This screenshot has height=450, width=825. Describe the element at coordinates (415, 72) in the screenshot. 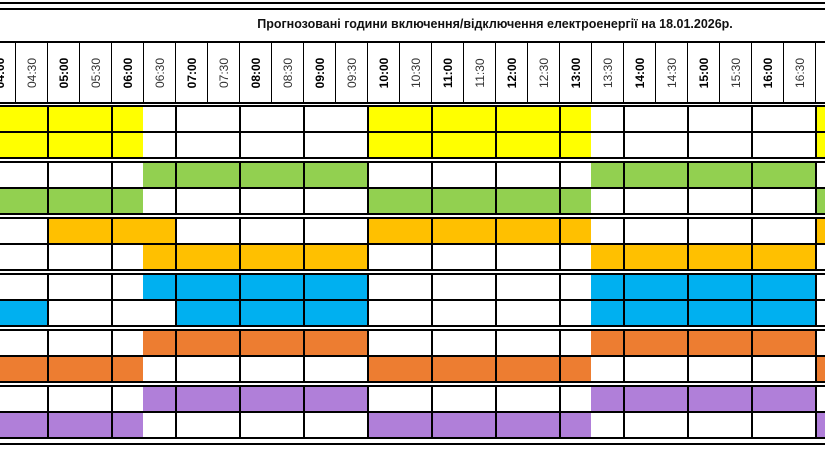

I see `time-label: 10:30` at that location.